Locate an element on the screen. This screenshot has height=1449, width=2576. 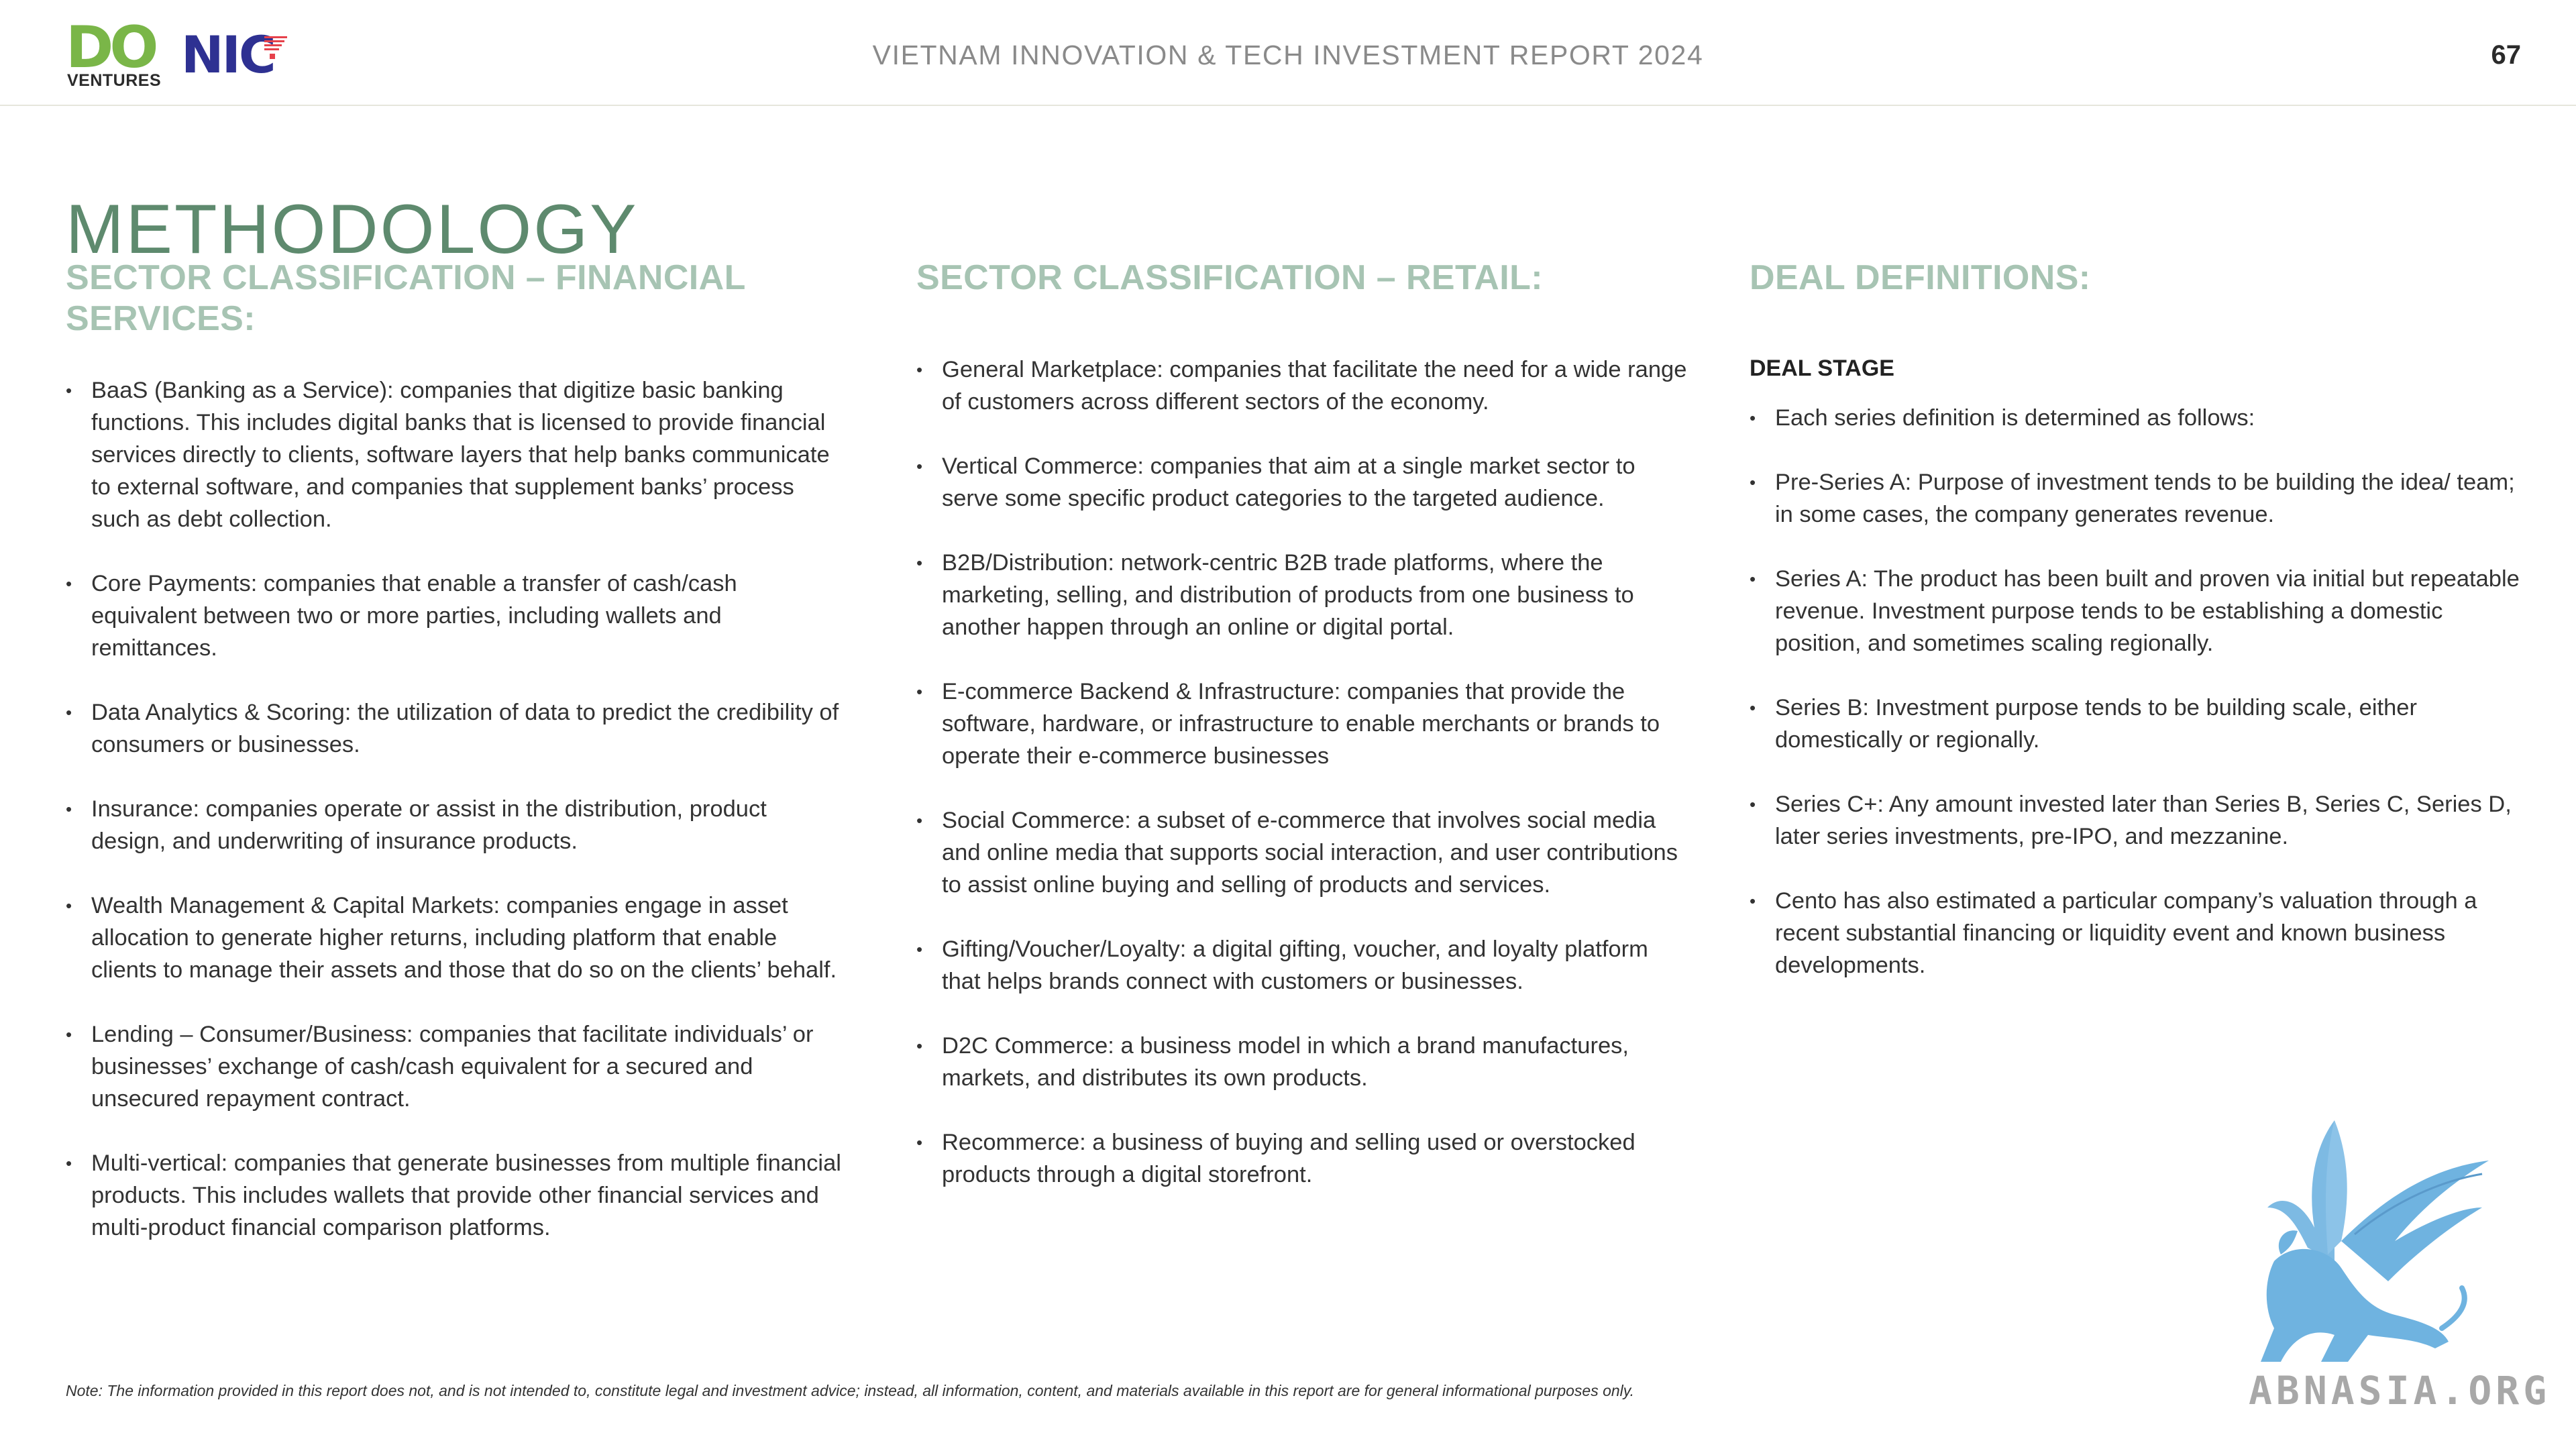
deal-definitions-heading: DEAL DEFINITIONS: is located at coordinates (1920, 277).